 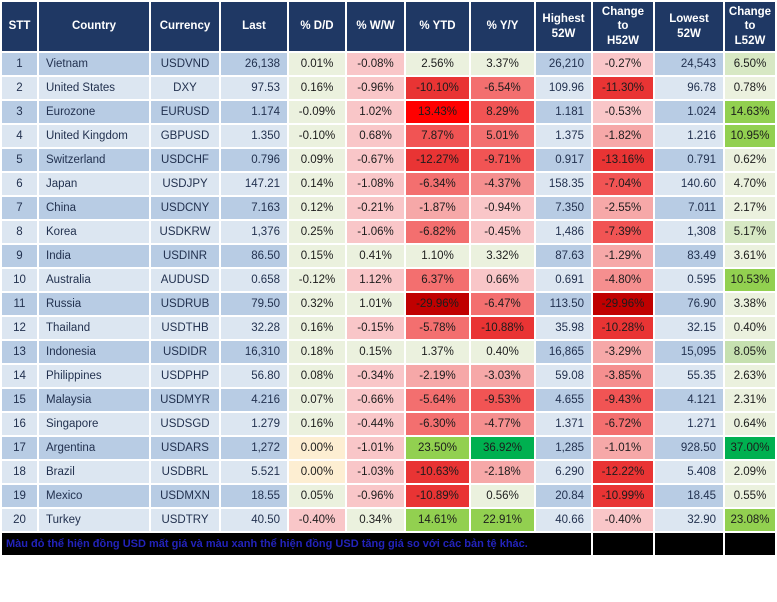 What do you see at coordinates (185, 352) in the screenshot?
I see `cell-currency: USDIDR` at bounding box center [185, 352].